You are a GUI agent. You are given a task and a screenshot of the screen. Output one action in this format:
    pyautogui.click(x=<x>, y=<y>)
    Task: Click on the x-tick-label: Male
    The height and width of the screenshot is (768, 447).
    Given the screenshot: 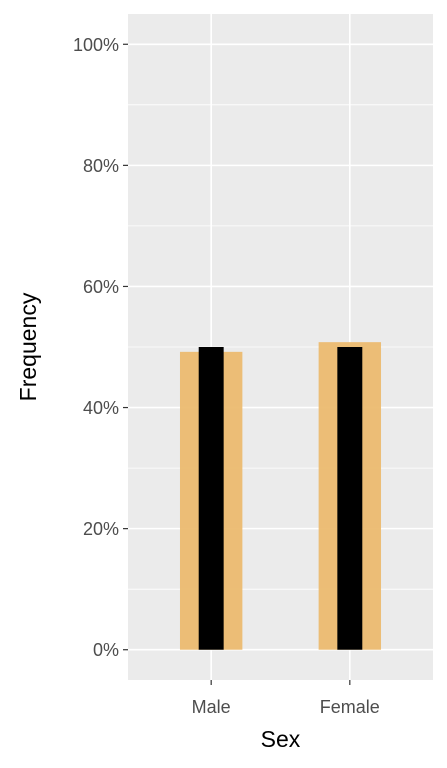 What is the action you would take?
    pyautogui.click(x=211, y=707)
    